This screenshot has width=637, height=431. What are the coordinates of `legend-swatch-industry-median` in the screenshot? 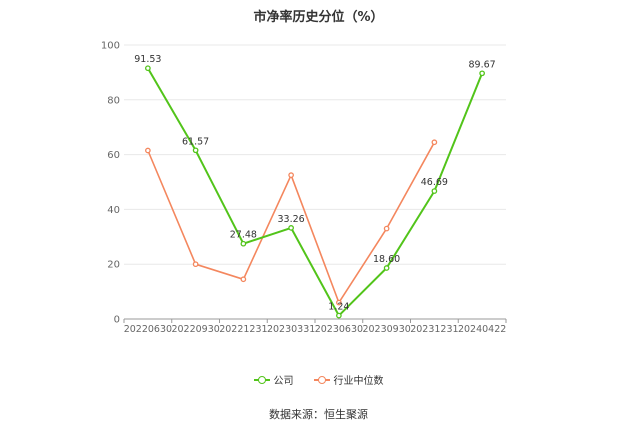 It's located at (321, 380).